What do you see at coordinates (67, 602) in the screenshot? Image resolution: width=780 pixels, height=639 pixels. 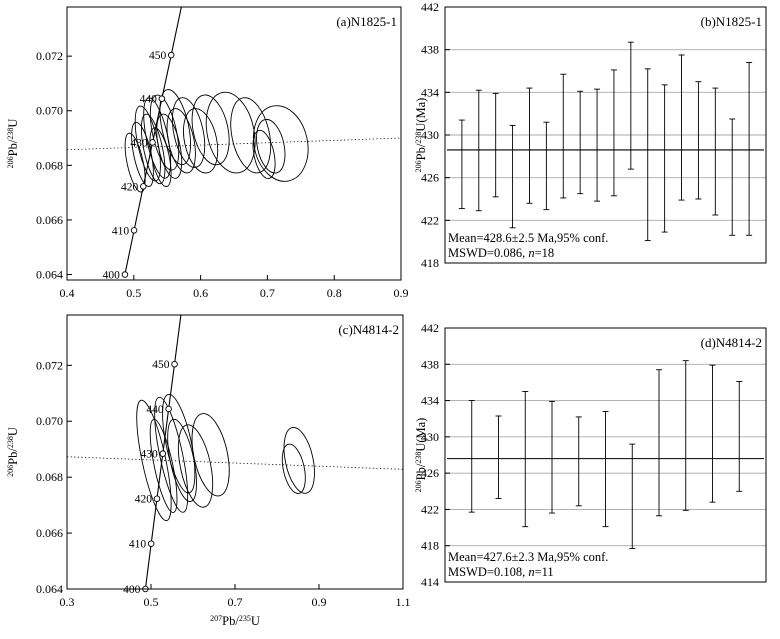 I see `x-tick-label: 0.3` at bounding box center [67, 602].